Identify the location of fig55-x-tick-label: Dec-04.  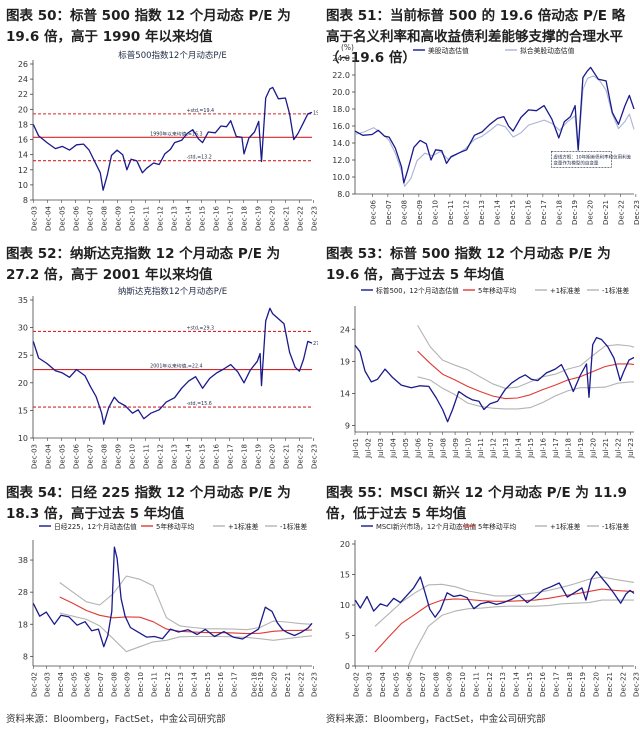
(383, 684).